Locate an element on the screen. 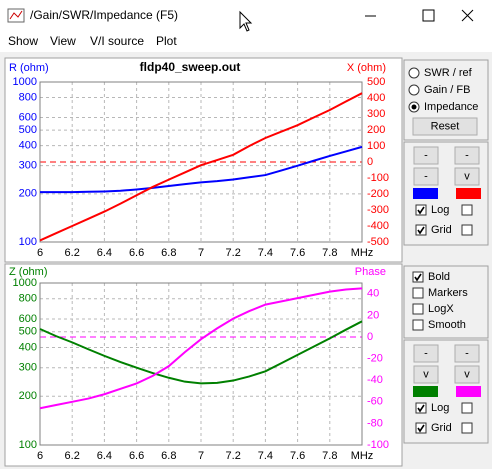 This screenshot has height=469, width=492. x-tick-label: 7.8 is located at coordinates (329, 456).